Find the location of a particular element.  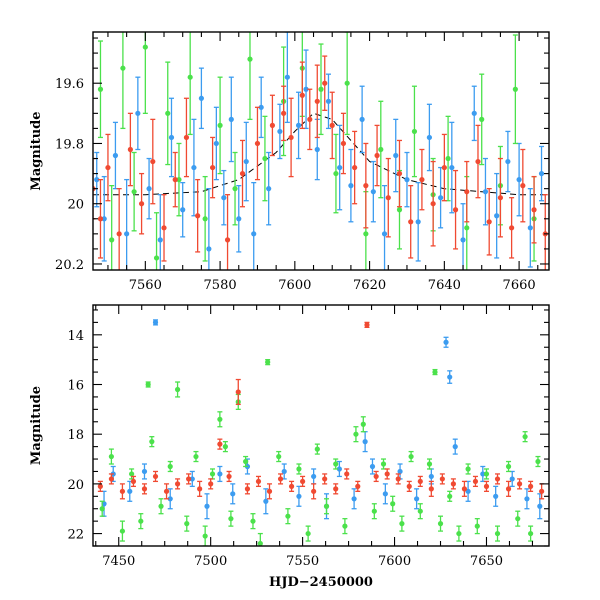

x-tick-label: 7550 is located at coordinates (302, 561).